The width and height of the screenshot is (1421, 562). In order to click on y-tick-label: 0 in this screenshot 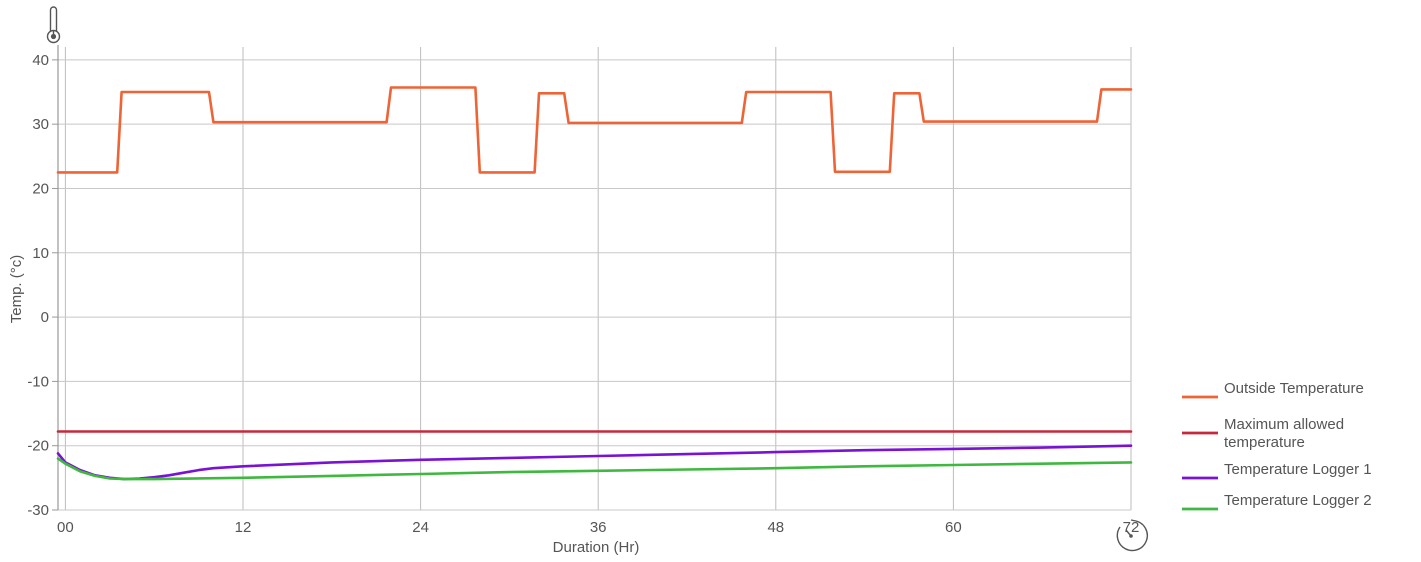, I will do `click(45, 317)`.